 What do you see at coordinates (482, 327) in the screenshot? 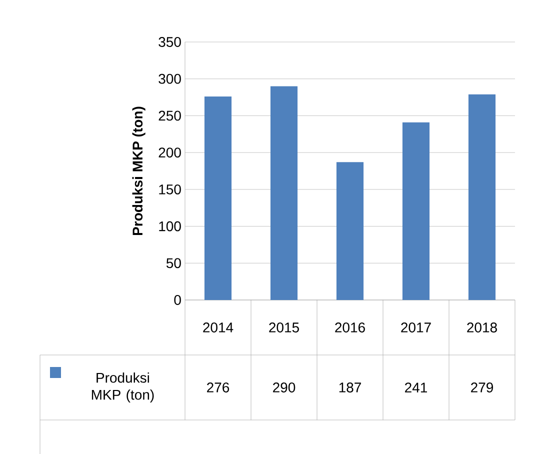
I see `x-tick-label: 2018` at bounding box center [482, 327].